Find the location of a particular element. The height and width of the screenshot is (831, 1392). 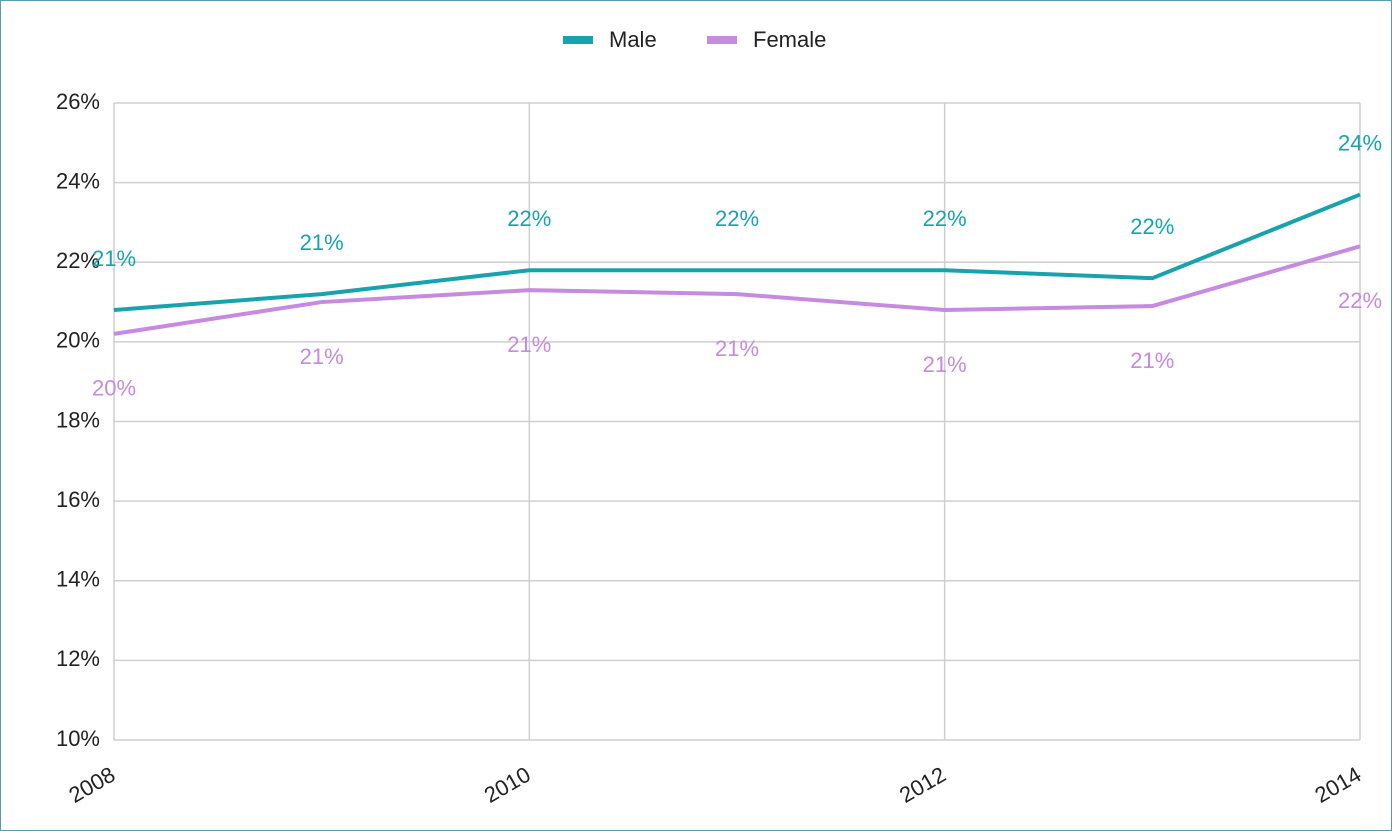

y-tick-label: 12% is located at coordinates (78, 658).